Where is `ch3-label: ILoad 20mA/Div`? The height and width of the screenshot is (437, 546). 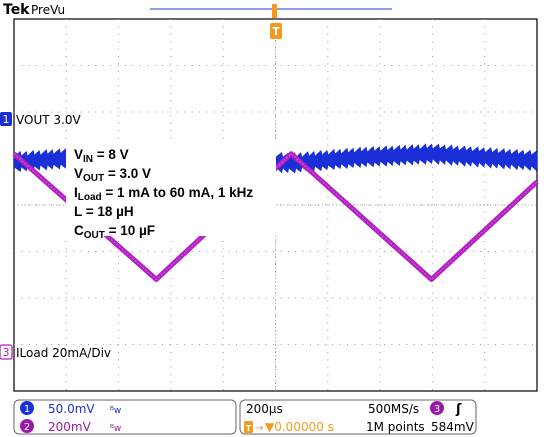 ch3-label: ILoad 20mA/Div is located at coordinates (63, 353).